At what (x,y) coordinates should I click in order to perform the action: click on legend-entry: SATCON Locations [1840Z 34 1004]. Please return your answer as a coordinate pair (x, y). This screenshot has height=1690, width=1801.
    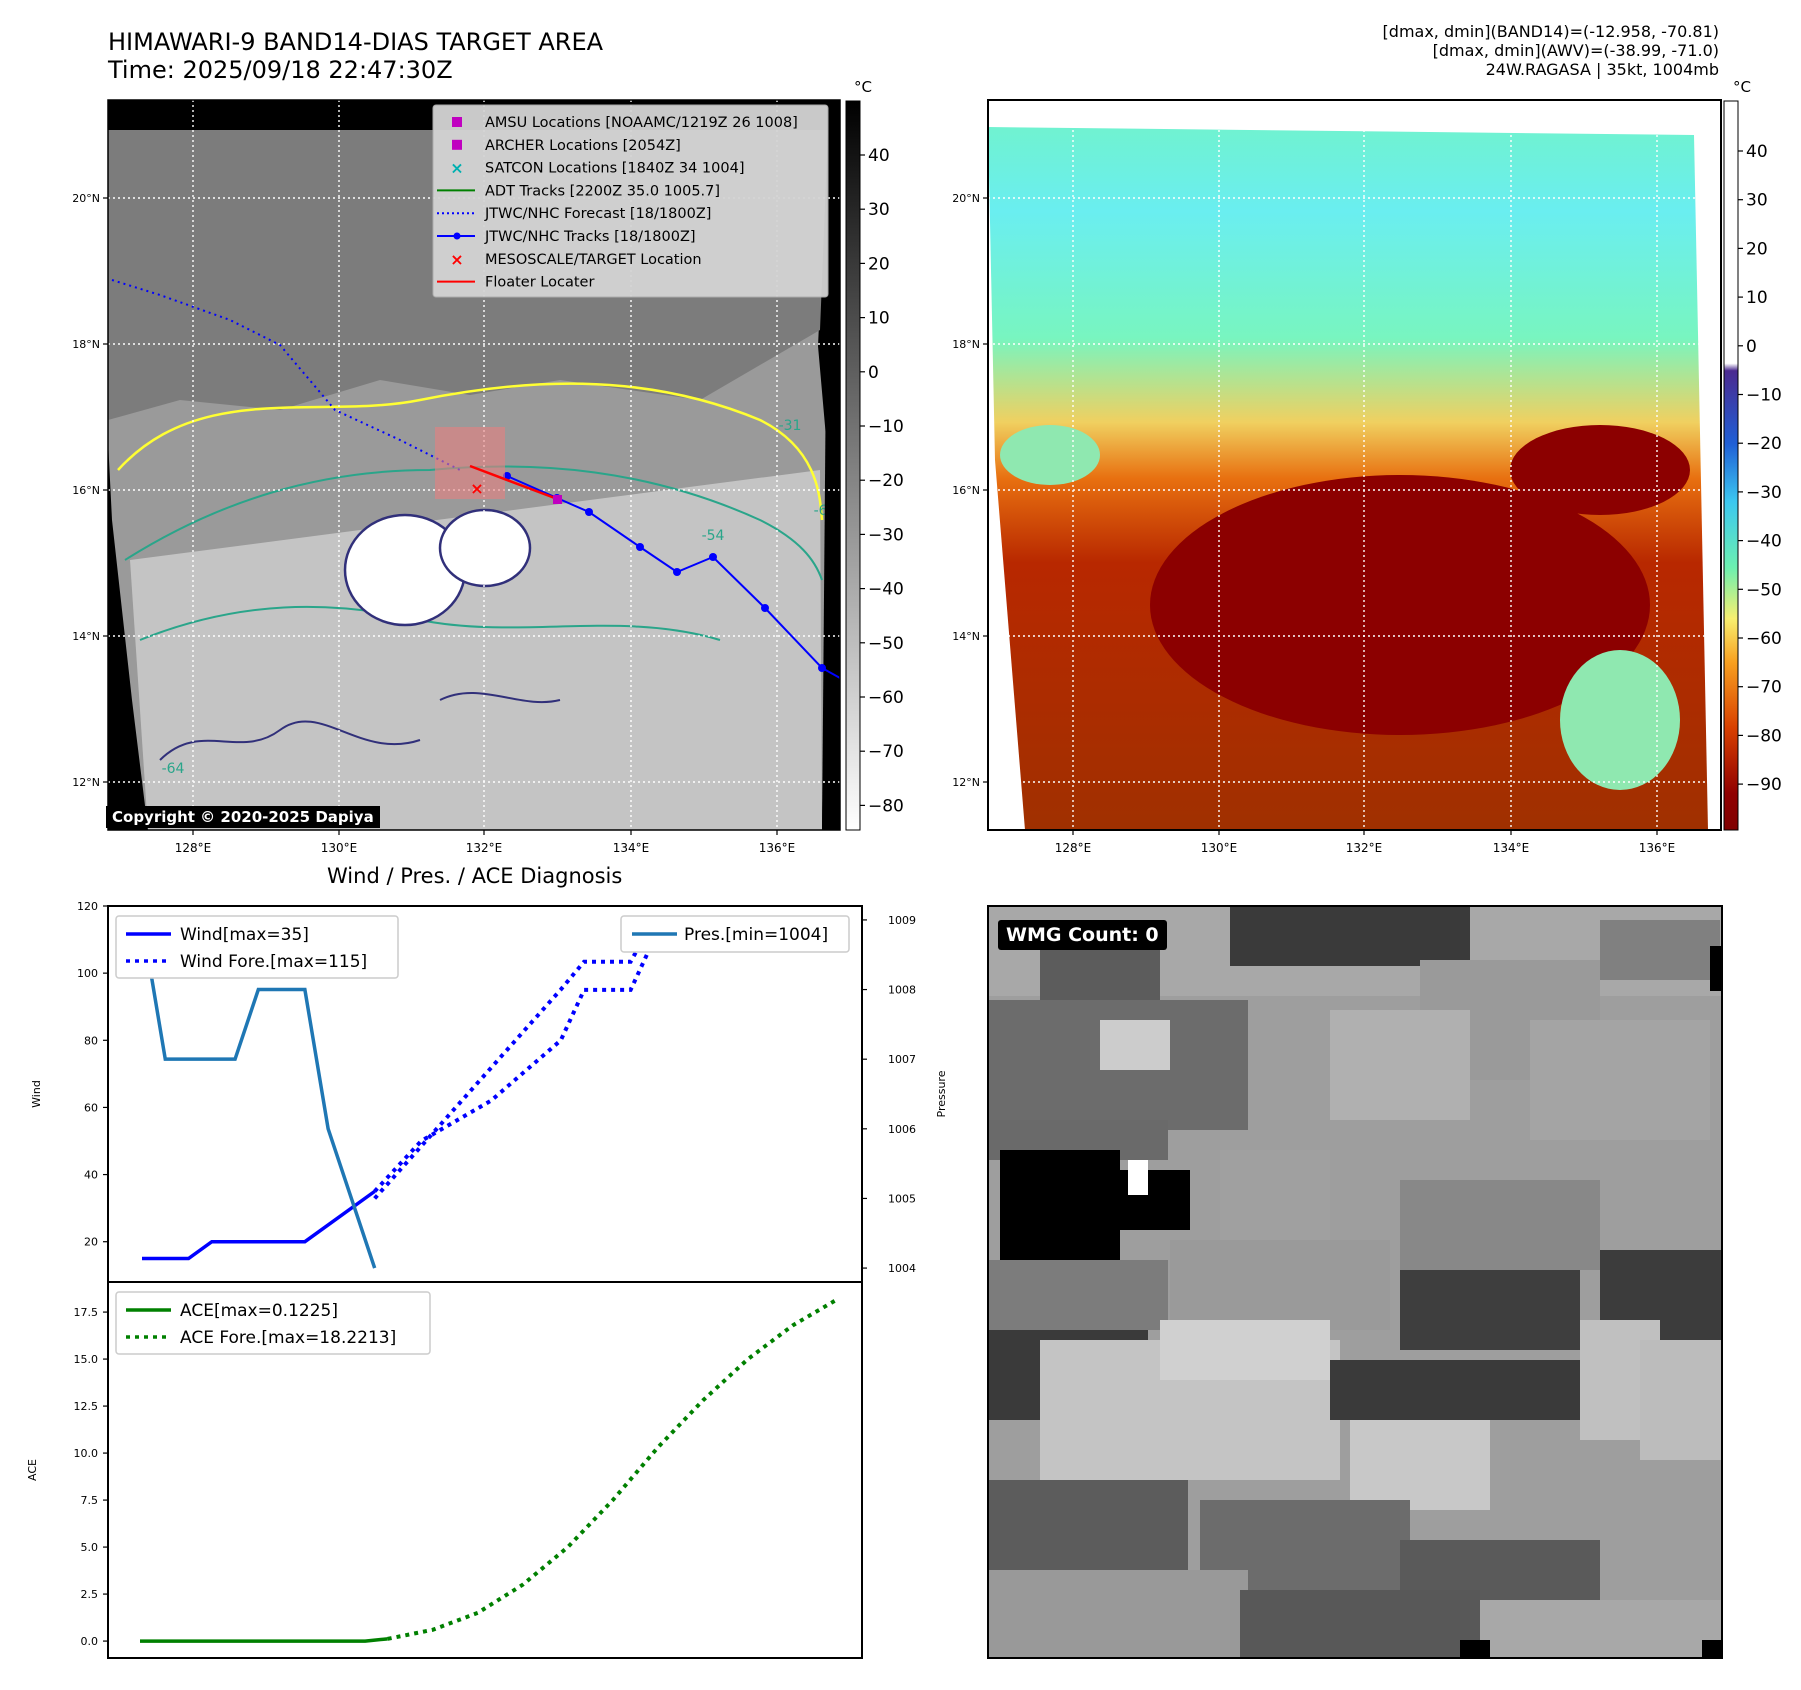
    Looking at the image, I should click on (614, 169).